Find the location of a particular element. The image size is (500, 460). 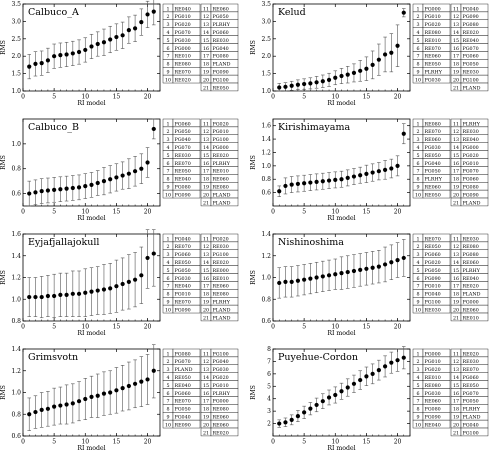

legend-code: RE090 is located at coordinates (183, 425).